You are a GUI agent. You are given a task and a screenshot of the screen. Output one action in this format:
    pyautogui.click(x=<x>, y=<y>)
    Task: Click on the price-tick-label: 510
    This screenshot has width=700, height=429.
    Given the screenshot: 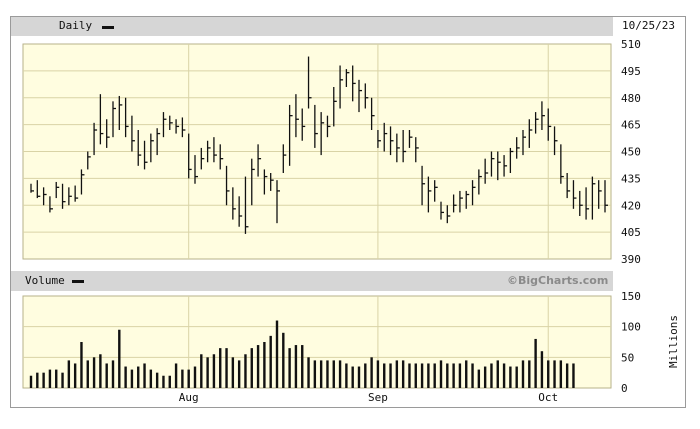 What is the action you would take?
    pyautogui.click(x=631, y=44)
    